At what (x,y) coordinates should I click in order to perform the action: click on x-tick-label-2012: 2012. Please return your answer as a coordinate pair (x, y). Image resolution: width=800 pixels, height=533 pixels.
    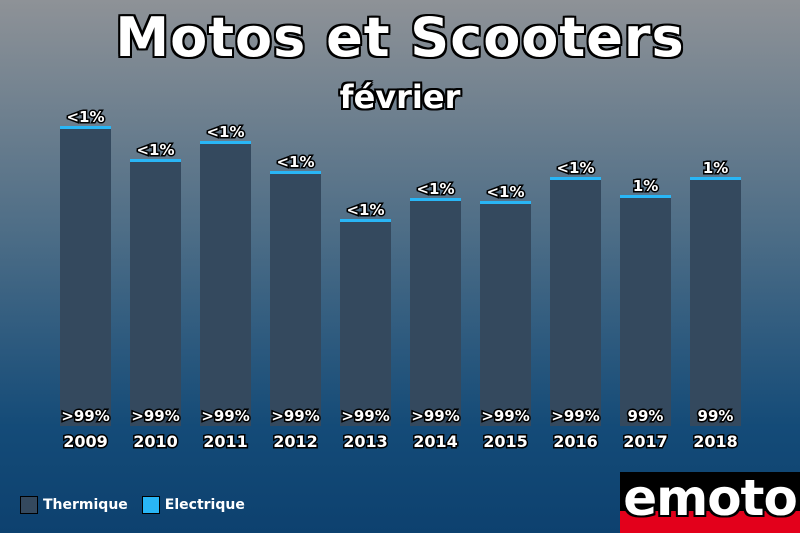
    Looking at the image, I should click on (295, 441).